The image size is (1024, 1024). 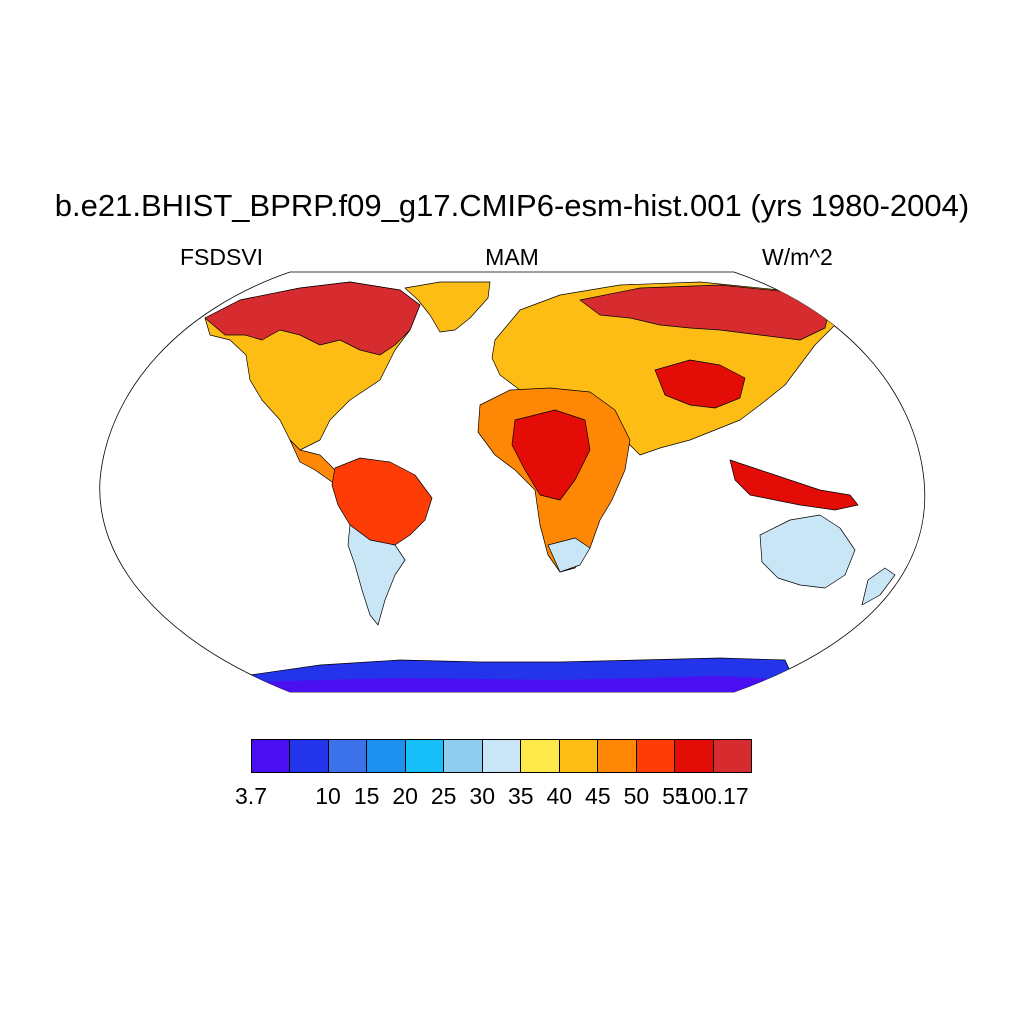 I want to click on colorbar-tick-label: 25, so click(x=443, y=796).